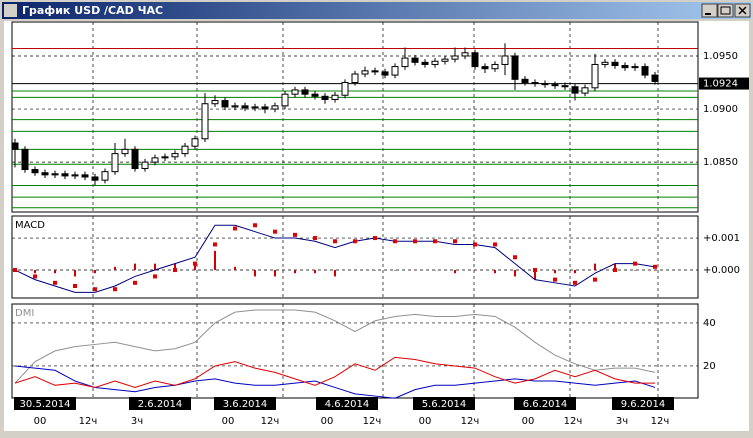 Image resolution: width=753 pixels, height=438 pixels. I want to click on minimize-button, so click(709, 10).